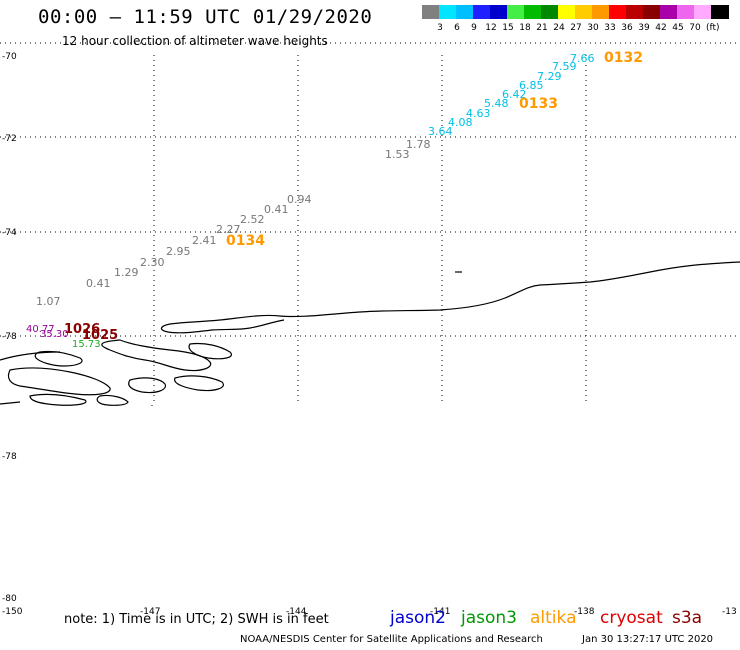 The height and width of the screenshot is (650, 740). What do you see at coordinates (496, 103) in the screenshot?
I see `track-value-cyan: 5.48` at bounding box center [496, 103].